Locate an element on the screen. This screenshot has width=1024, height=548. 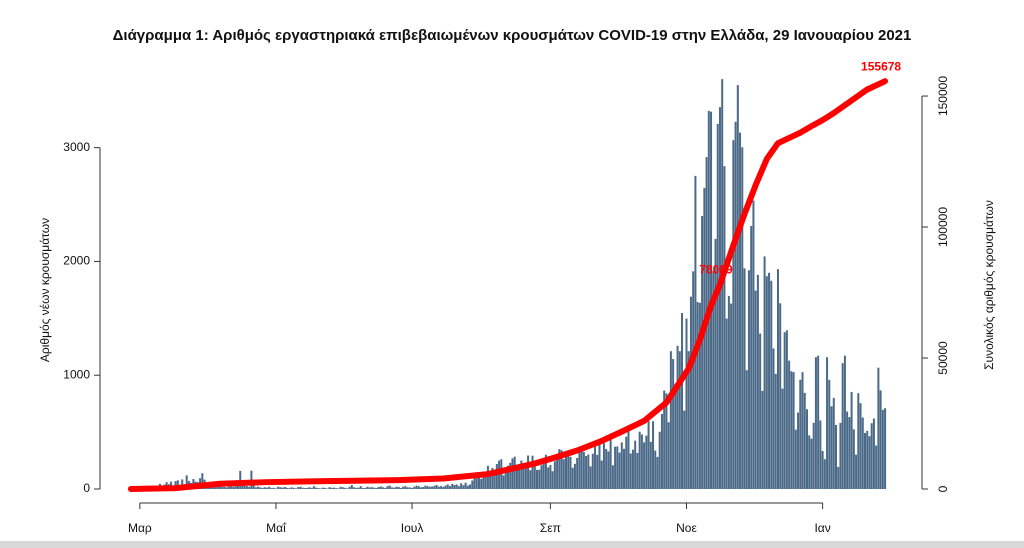
x-tick-label: Ιουλ is located at coordinates (412, 528).